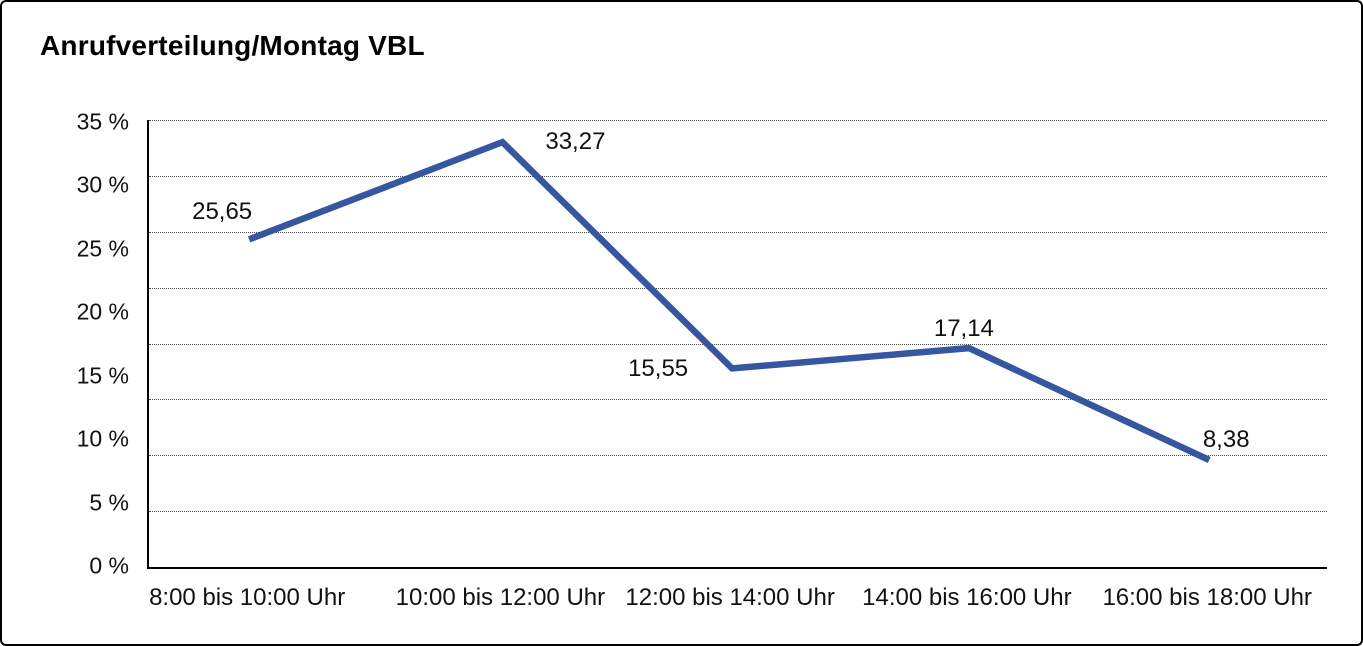 Image resolution: width=1363 pixels, height=646 pixels. I want to click on x-tick-label: 16:00 bis 18:00 Uhr, so click(1207, 597).